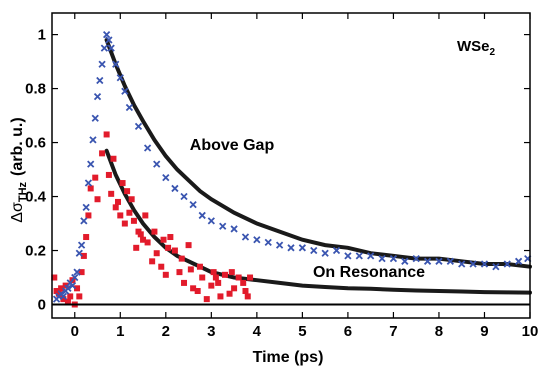 The image size is (543, 368). I want to click on y-tick-label: 0, so click(42, 305).